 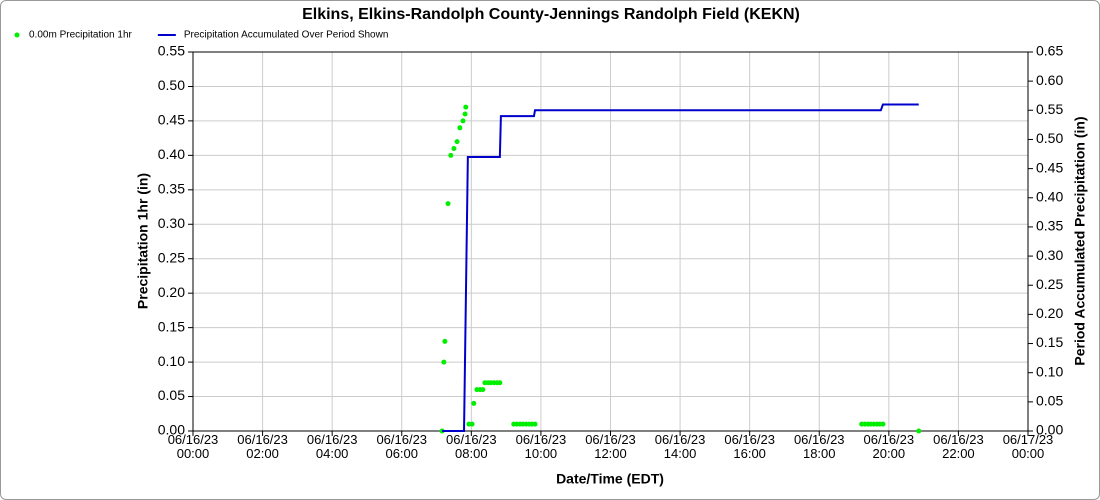 I want to click on x-tick-label: 06/16/23 06:00, so click(x=402, y=446).